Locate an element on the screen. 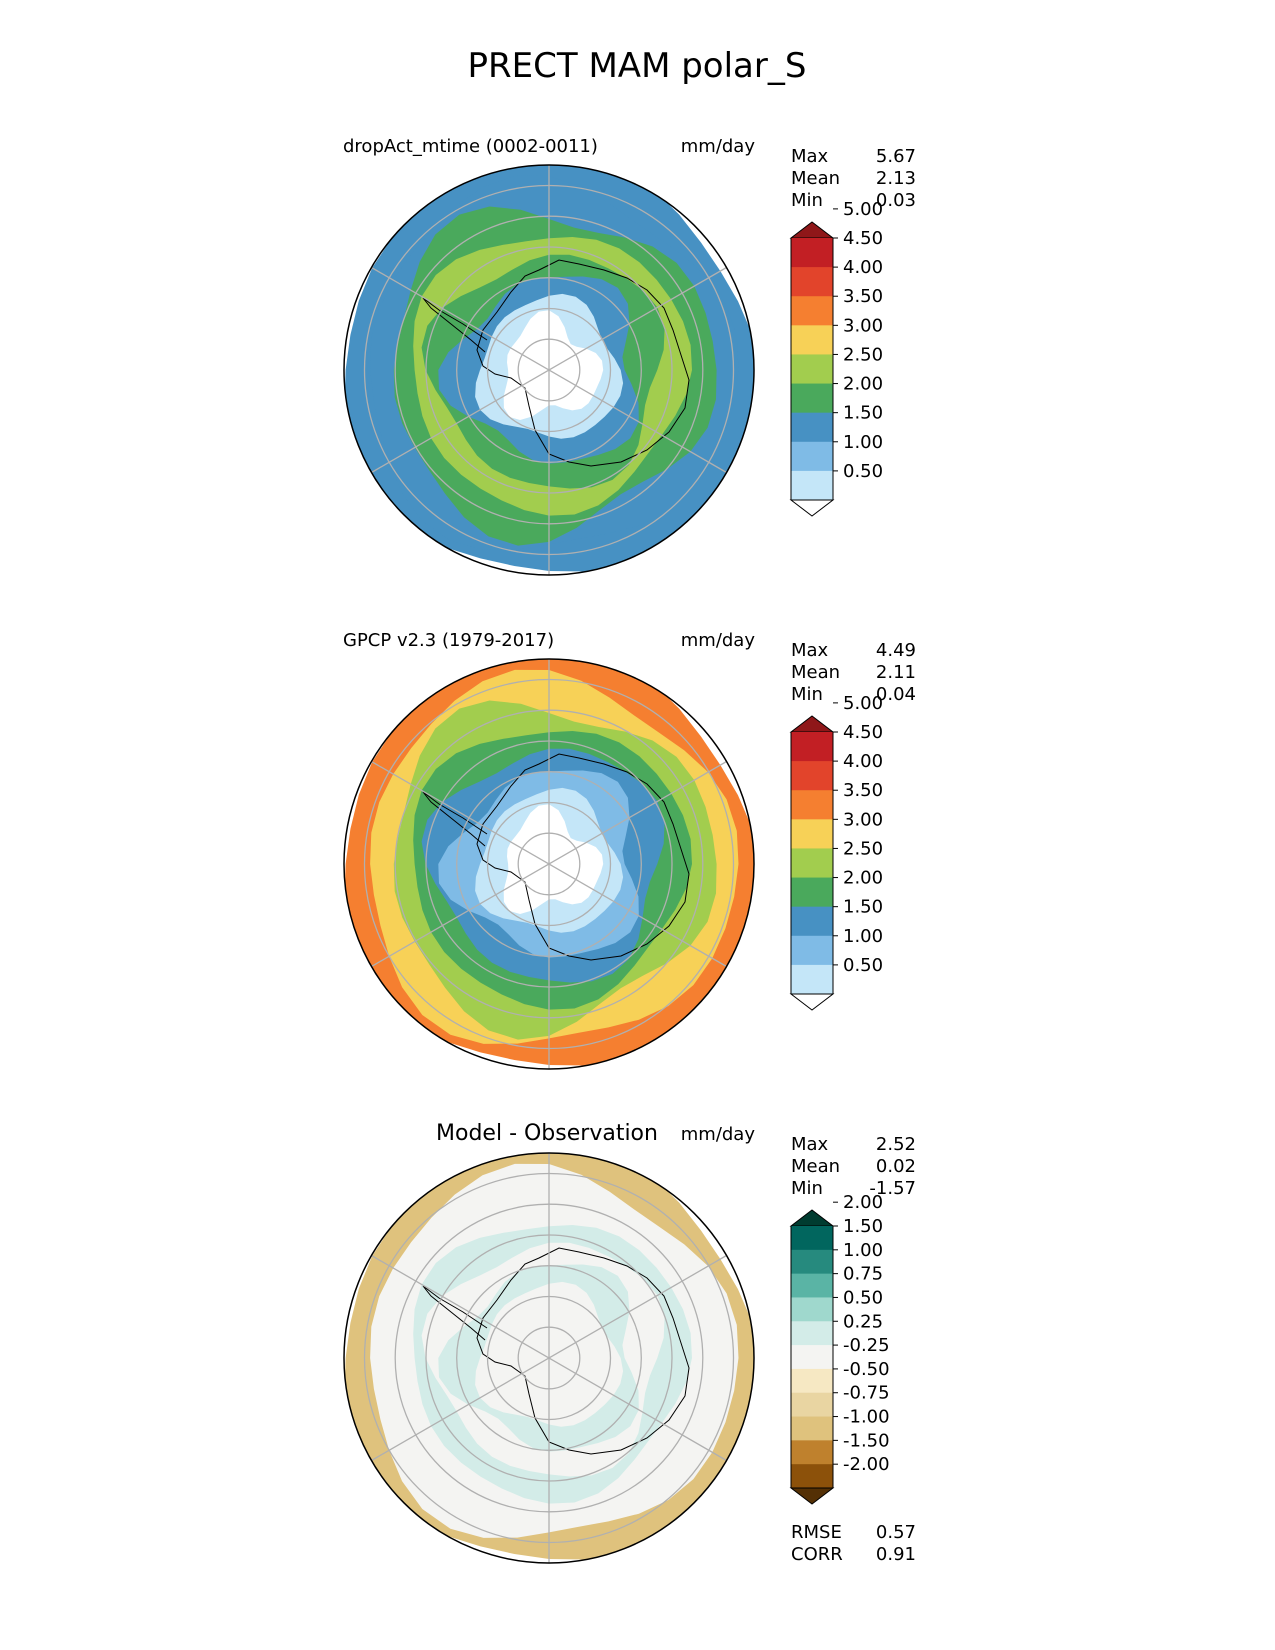  panel-label: Model - Observation is located at coordinates (547, 1133).